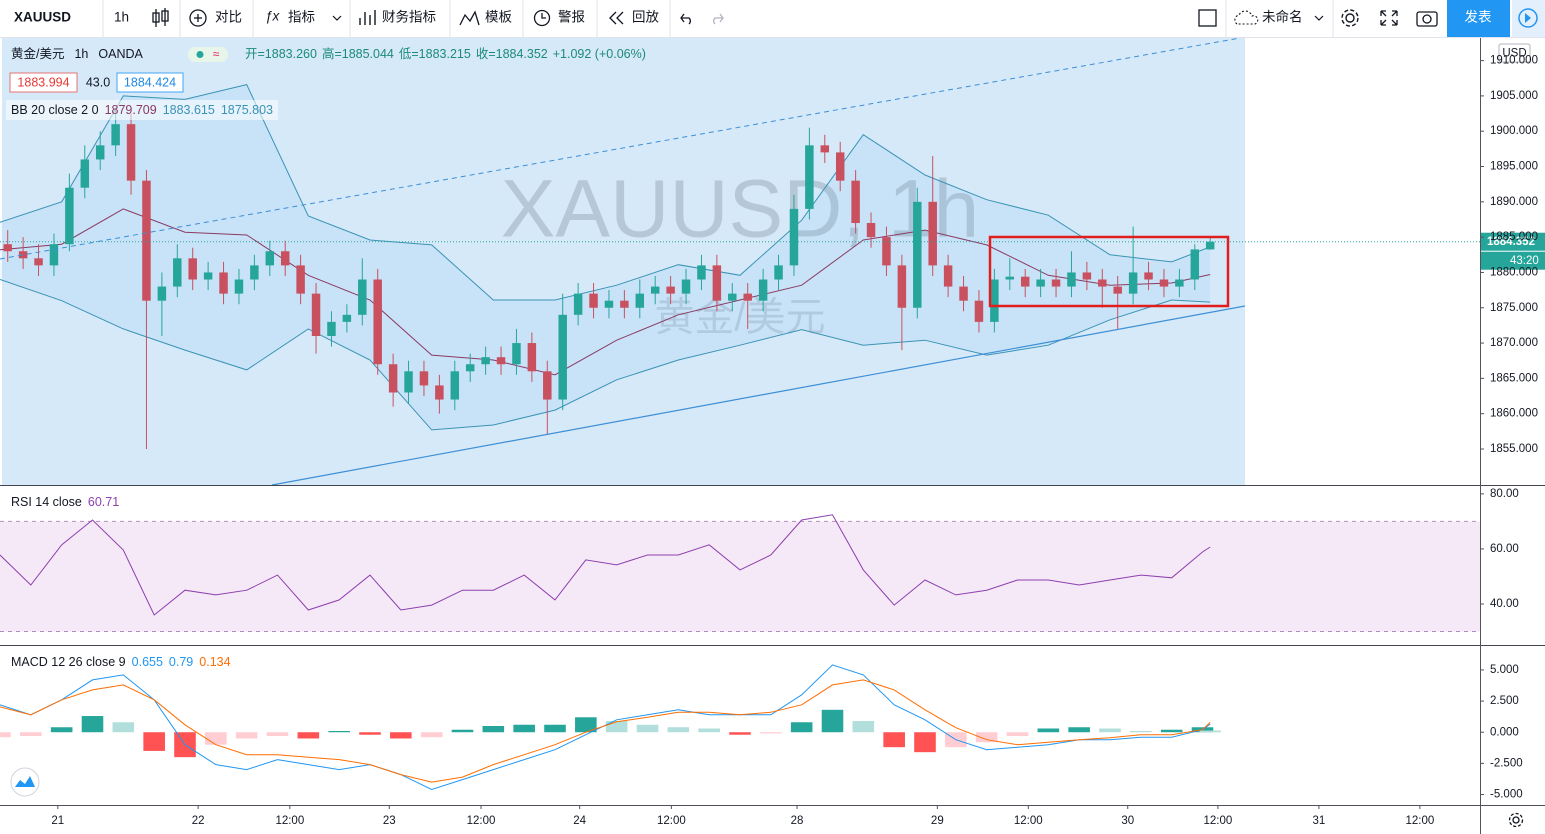 The height and width of the screenshot is (834, 1545). I want to click on trend-line-lower, so click(758, 395).